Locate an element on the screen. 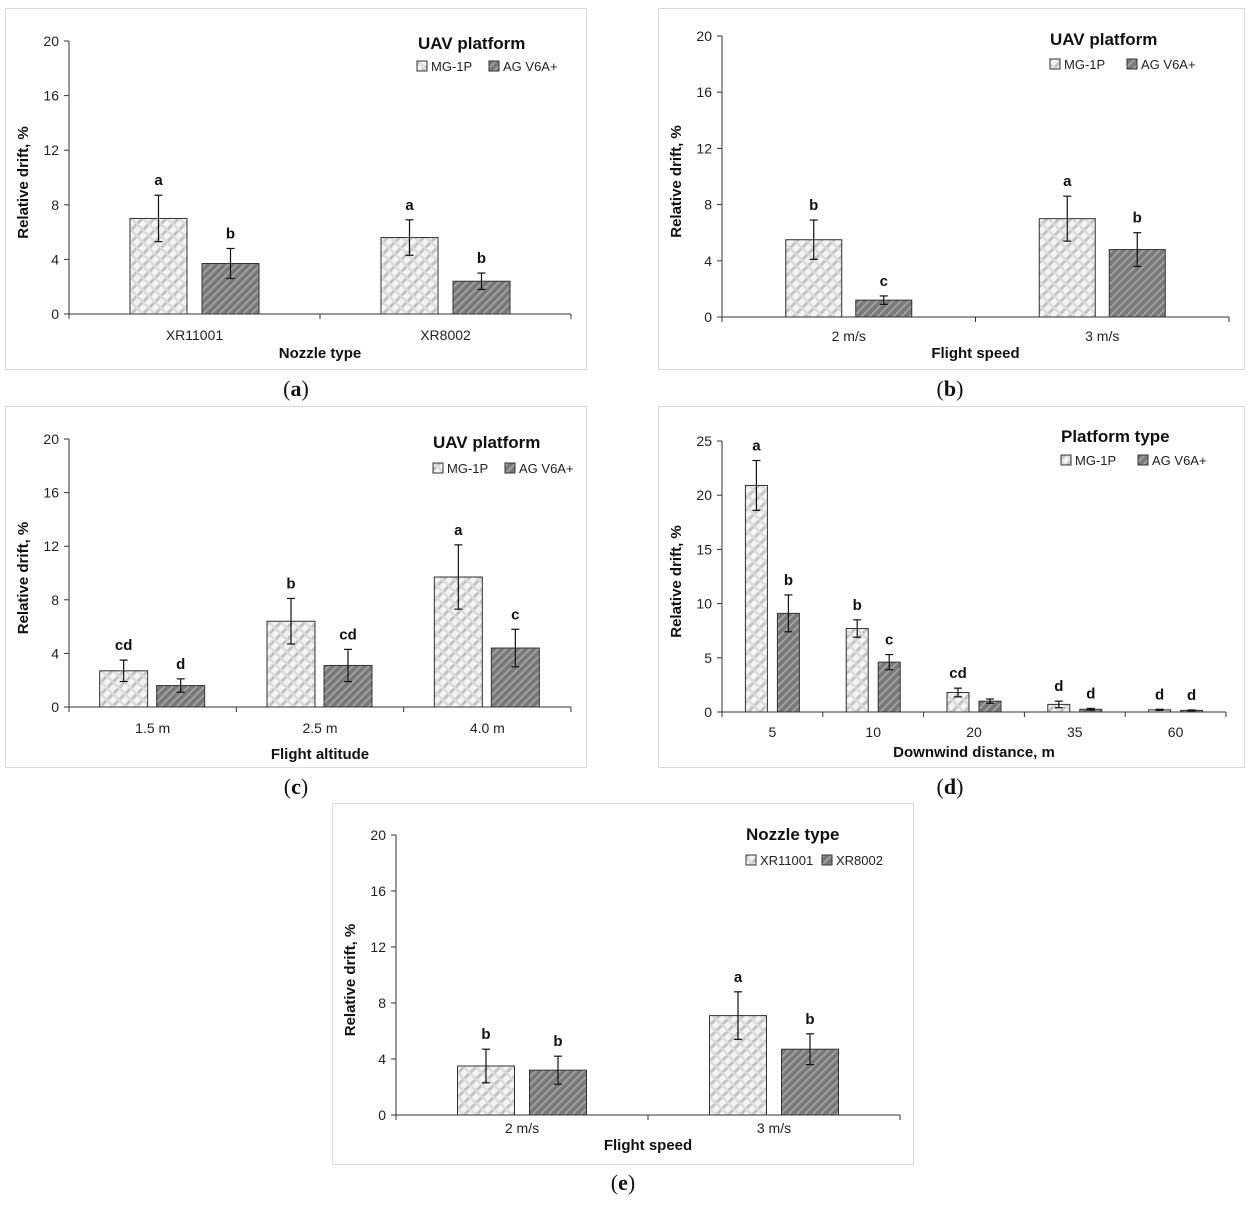  x-category-label: 4.0 m is located at coordinates (487, 728).